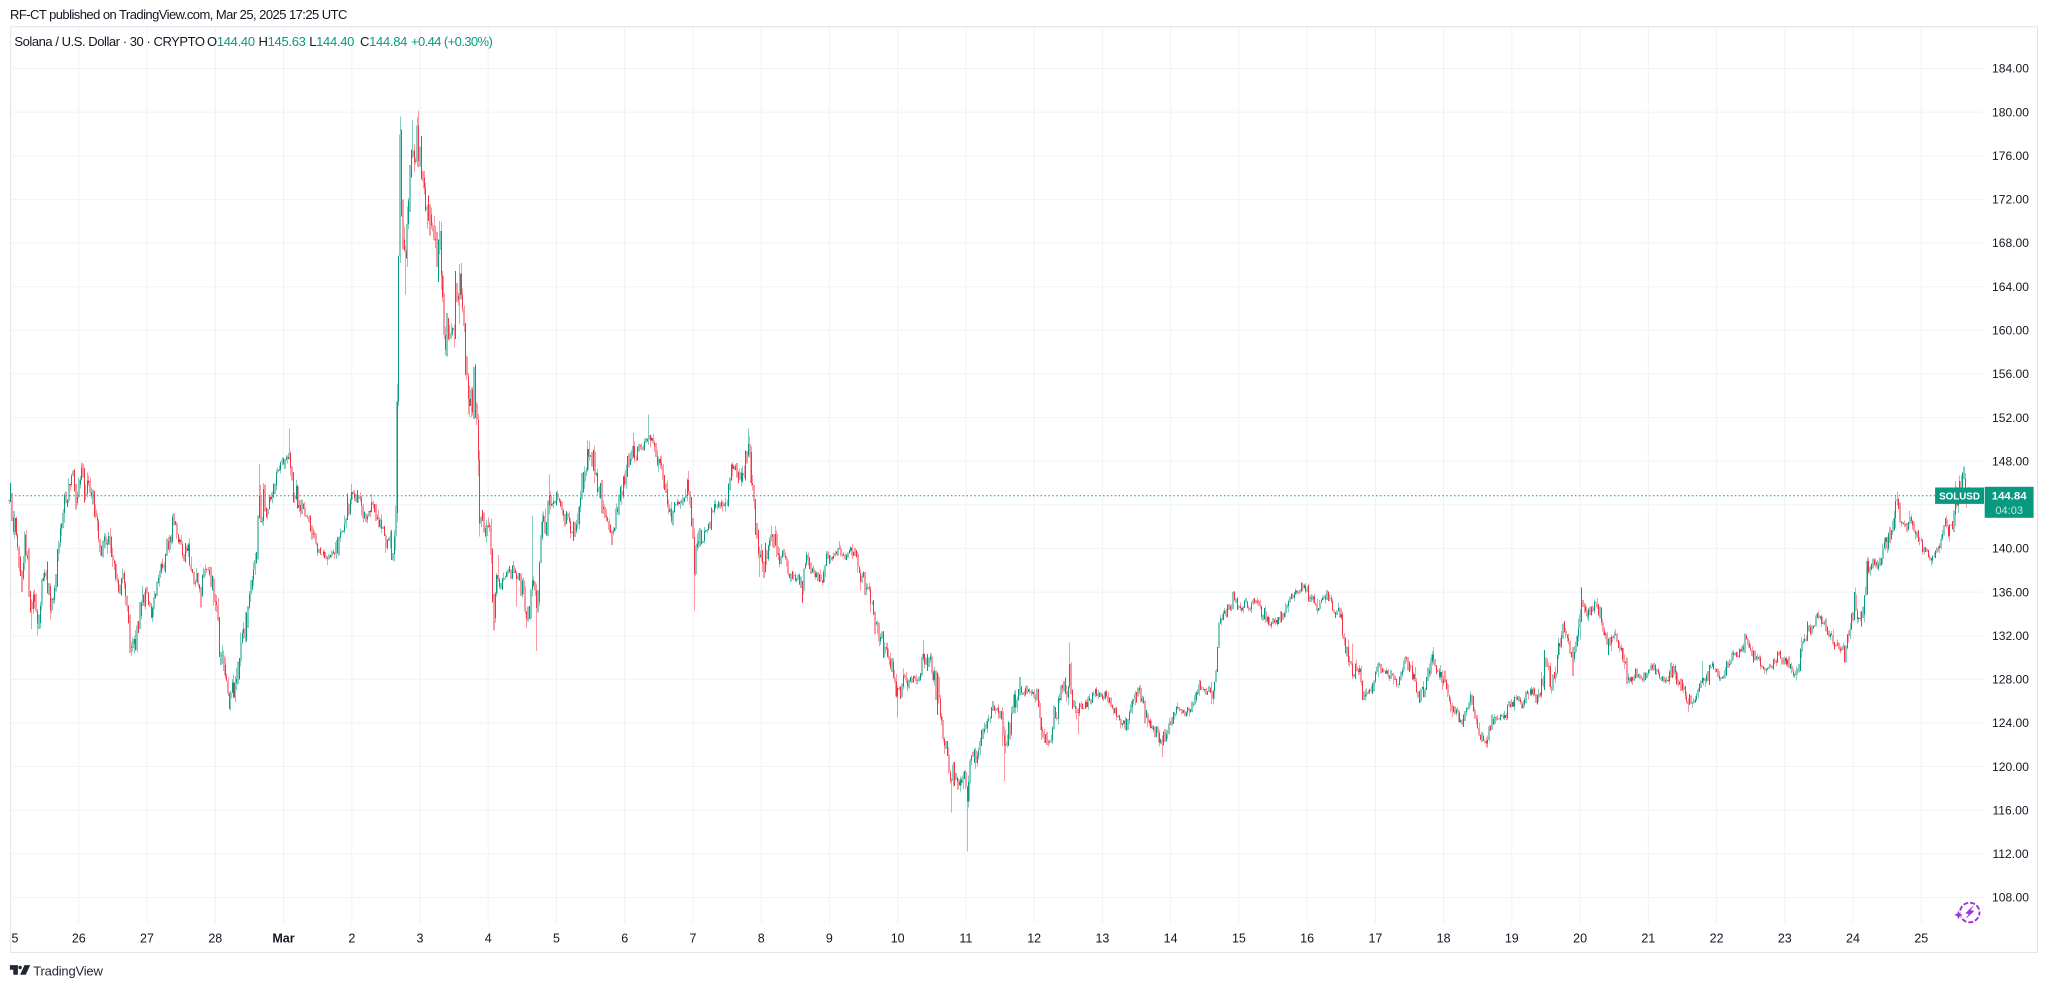  What do you see at coordinates (1853, 939) in the screenshot?
I see `svg-text: 24` at bounding box center [1853, 939].